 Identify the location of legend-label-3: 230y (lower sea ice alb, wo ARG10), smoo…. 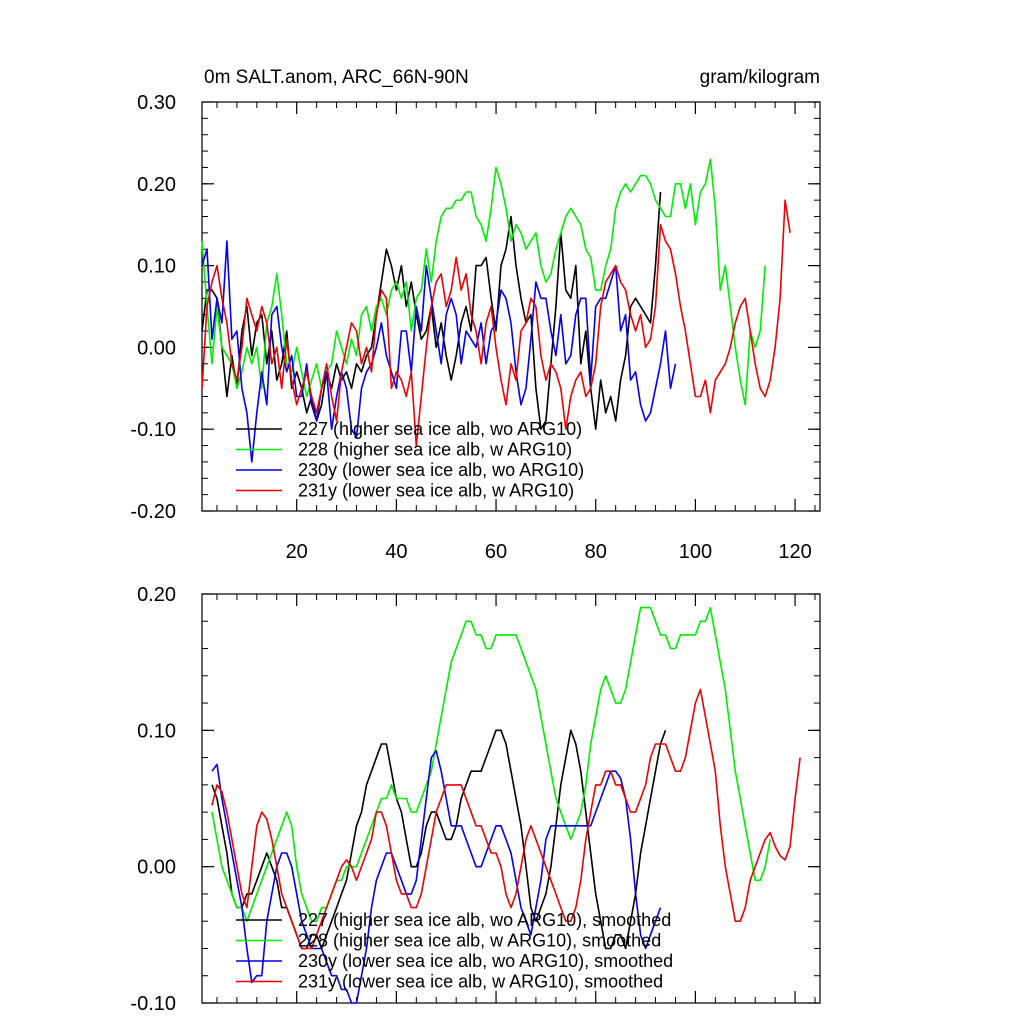
(485, 961).